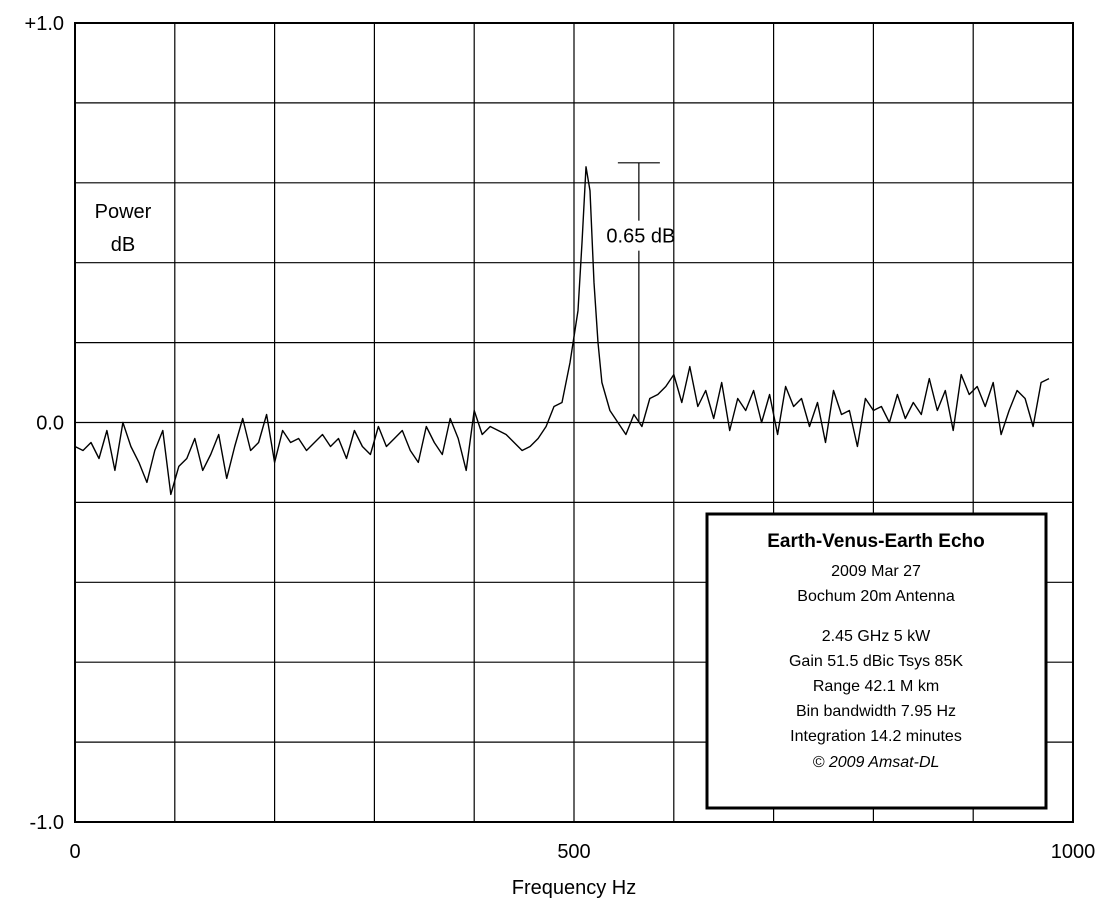 This screenshot has width=1110, height=914. Describe the element at coordinates (1073, 852) in the screenshot. I see `x-tick-label: 1000` at that location.